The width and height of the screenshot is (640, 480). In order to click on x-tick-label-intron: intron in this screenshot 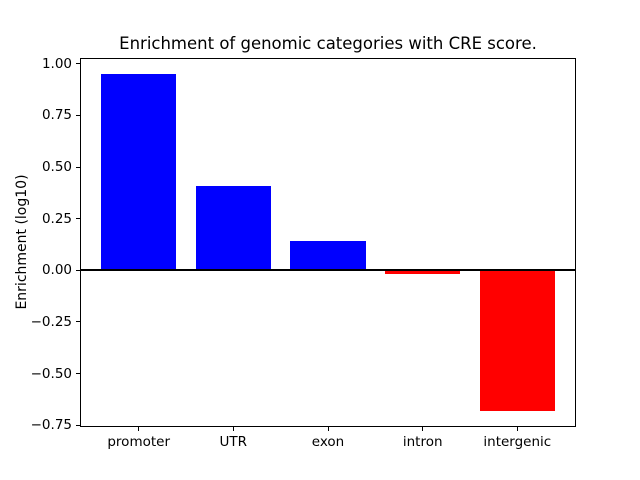, I will do `click(422, 442)`.